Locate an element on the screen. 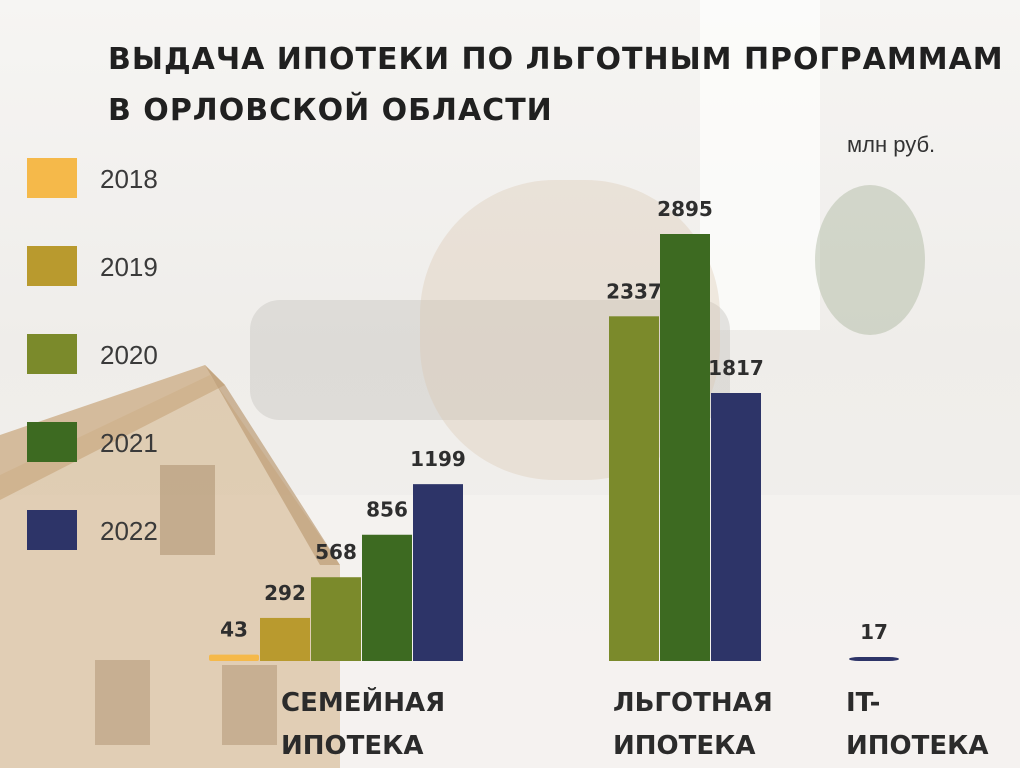  legend-swatch-2018 is located at coordinates (52, 178).